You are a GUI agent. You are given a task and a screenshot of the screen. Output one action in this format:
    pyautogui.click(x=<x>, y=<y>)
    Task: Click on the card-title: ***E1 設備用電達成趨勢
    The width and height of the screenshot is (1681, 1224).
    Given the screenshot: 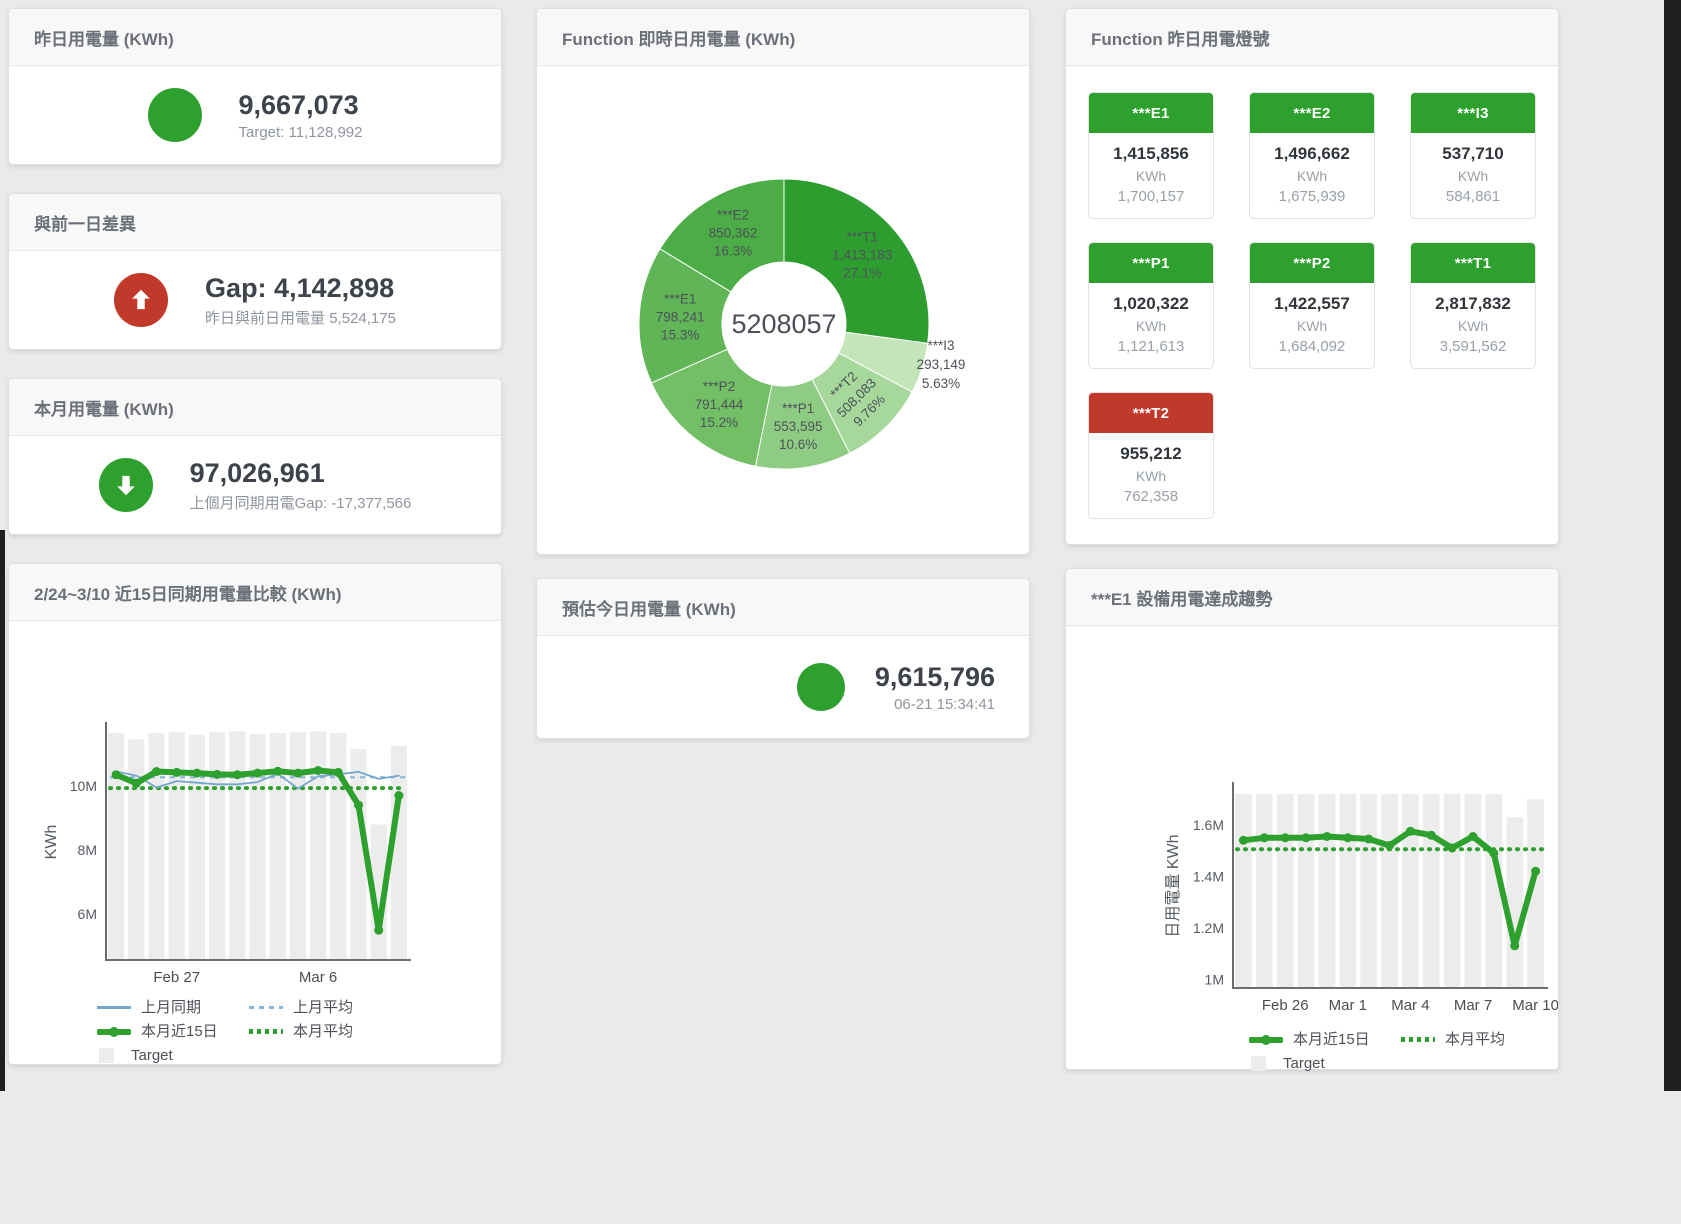 What is the action you would take?
    pyautogui.click(x=1312, y=597)
    